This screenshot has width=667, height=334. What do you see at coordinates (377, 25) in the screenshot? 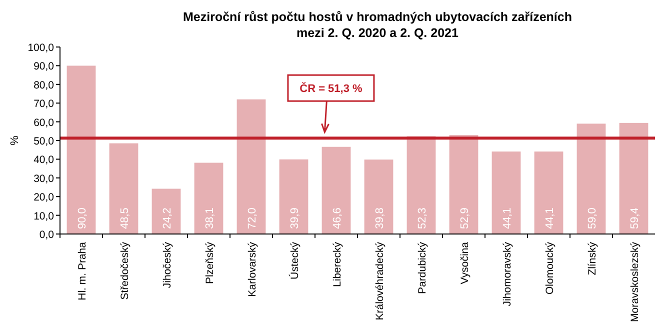
I see `chart-title: Meziroční růst počtu hostů v hromadných ubytovacích zařízeních mezi 2. Q. 2020 a 2. Q. 2021` at bounding box center [377, 25].